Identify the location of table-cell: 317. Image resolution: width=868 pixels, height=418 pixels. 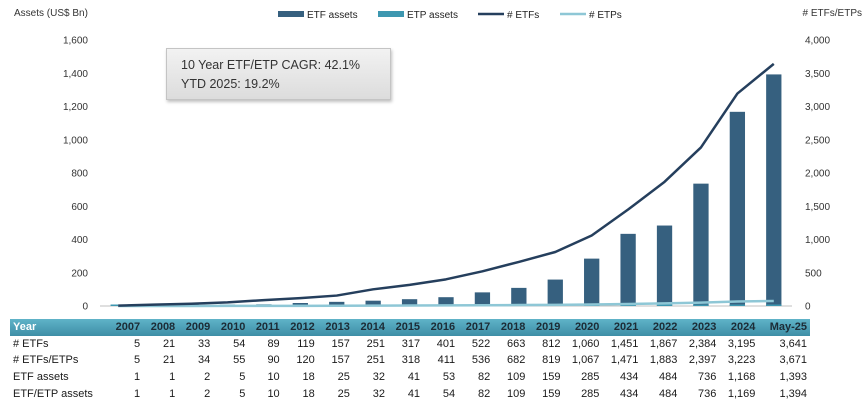
(411, 343).